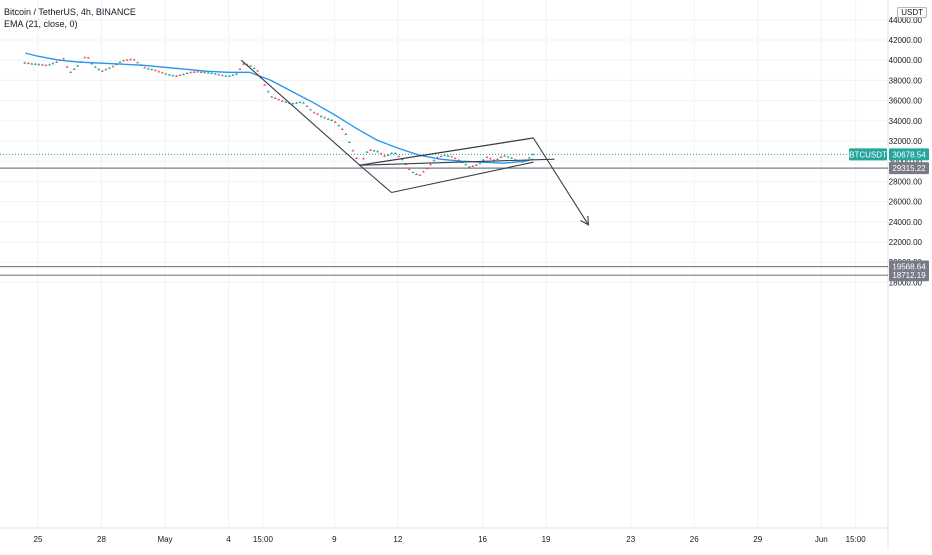 Image resolution: width=932 pixels, height=555 pixels. I want to click on x-tick-label: 16, so click(482, 539).